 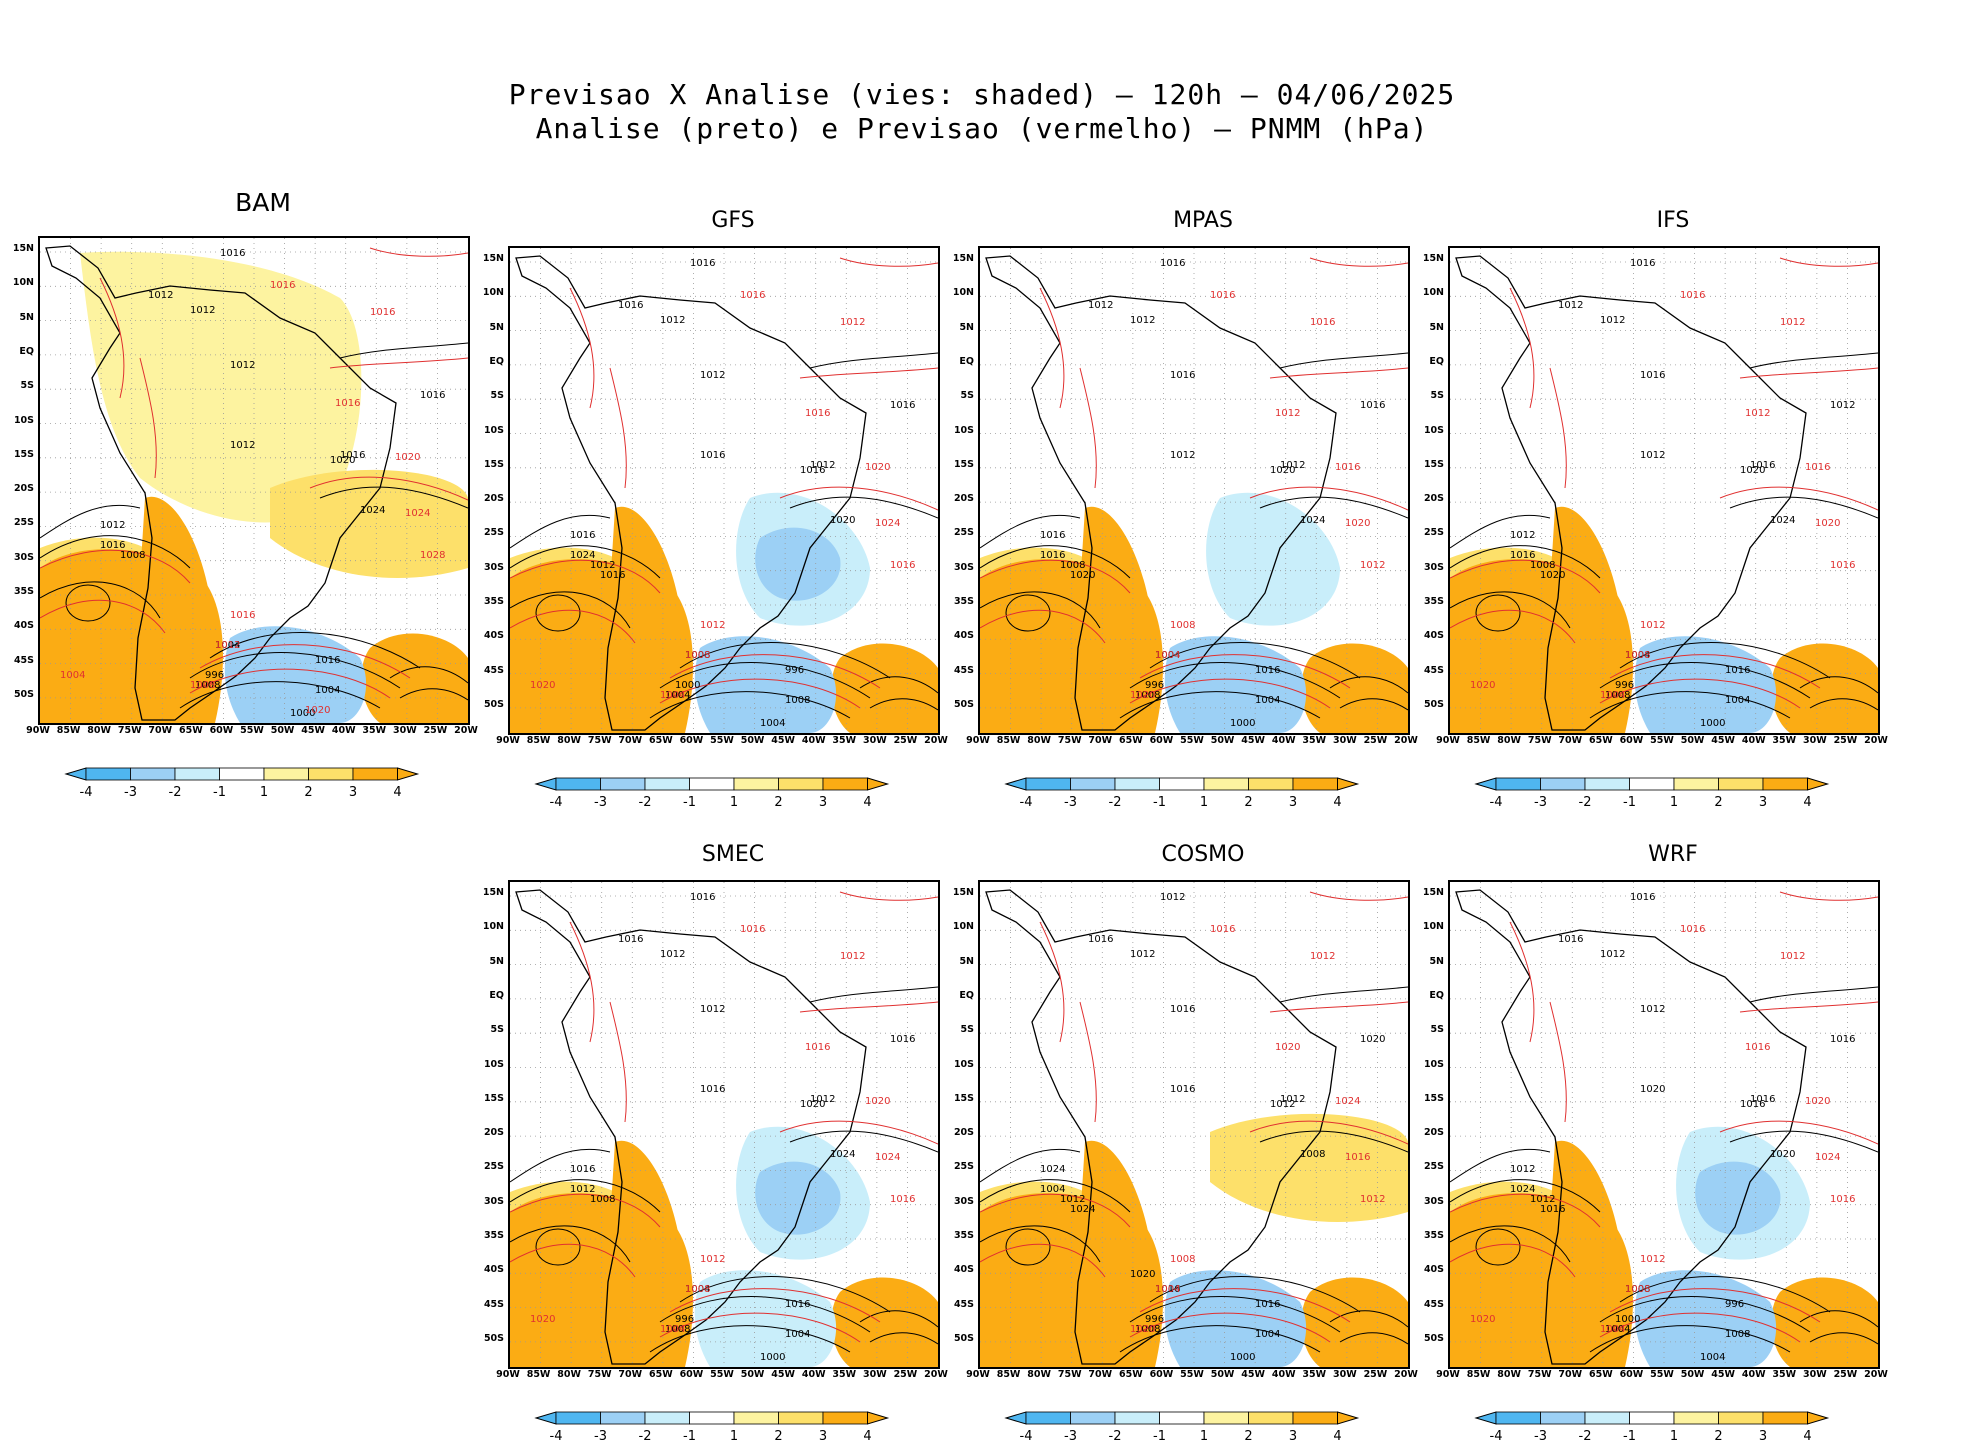 I want to click on lon-tick-label: 80W, so click(x=569, y=1374).